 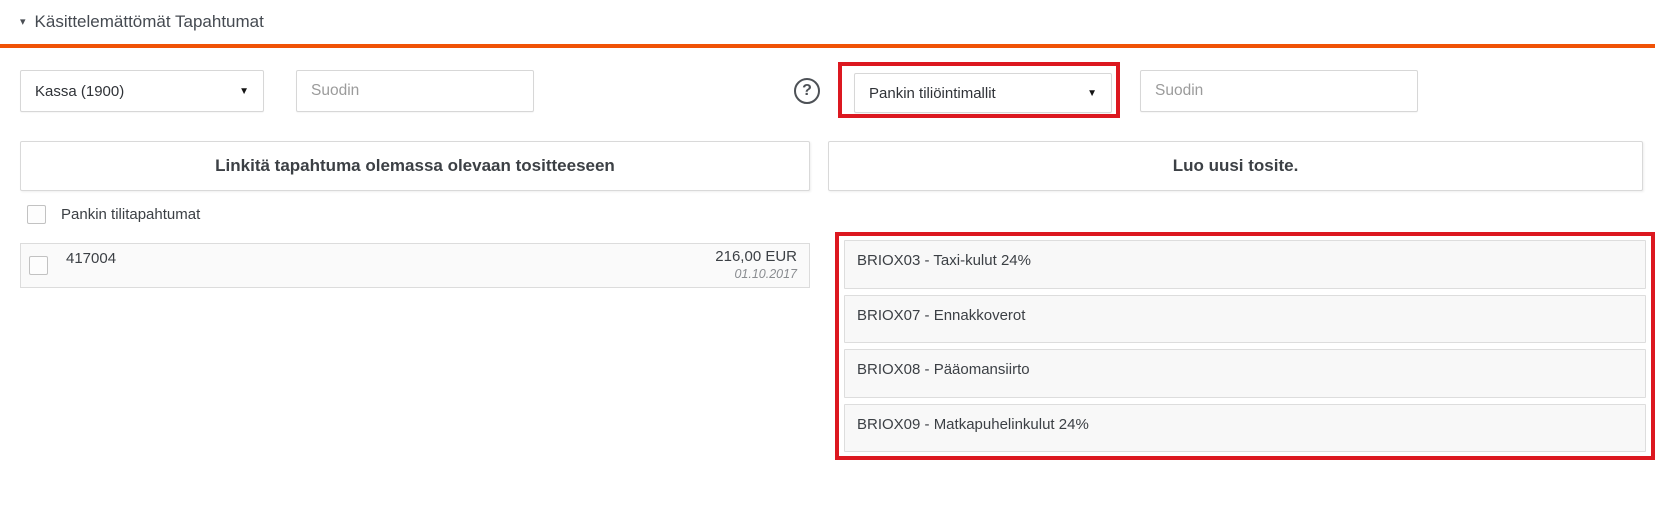 I want to click on collapse-triangle-icon: ▾, so click(x=23, y=21).